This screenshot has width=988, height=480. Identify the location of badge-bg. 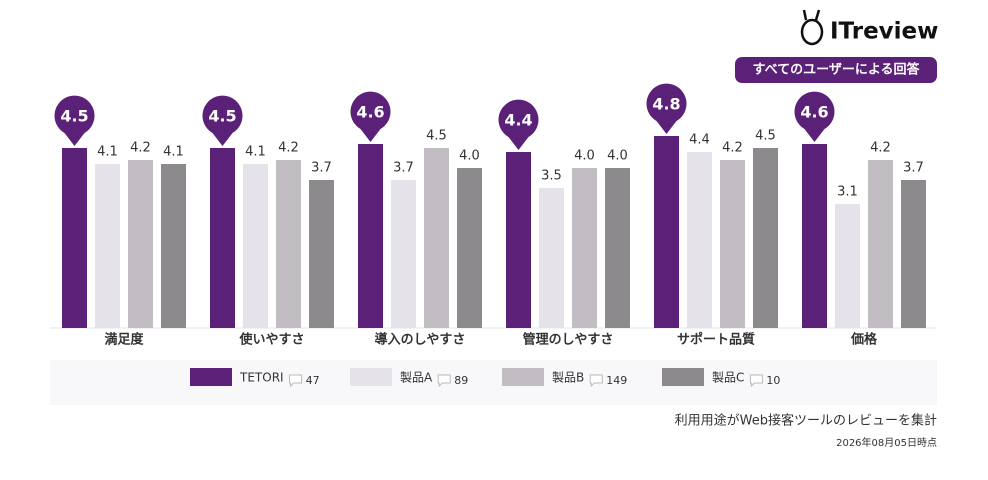
(836, 70).